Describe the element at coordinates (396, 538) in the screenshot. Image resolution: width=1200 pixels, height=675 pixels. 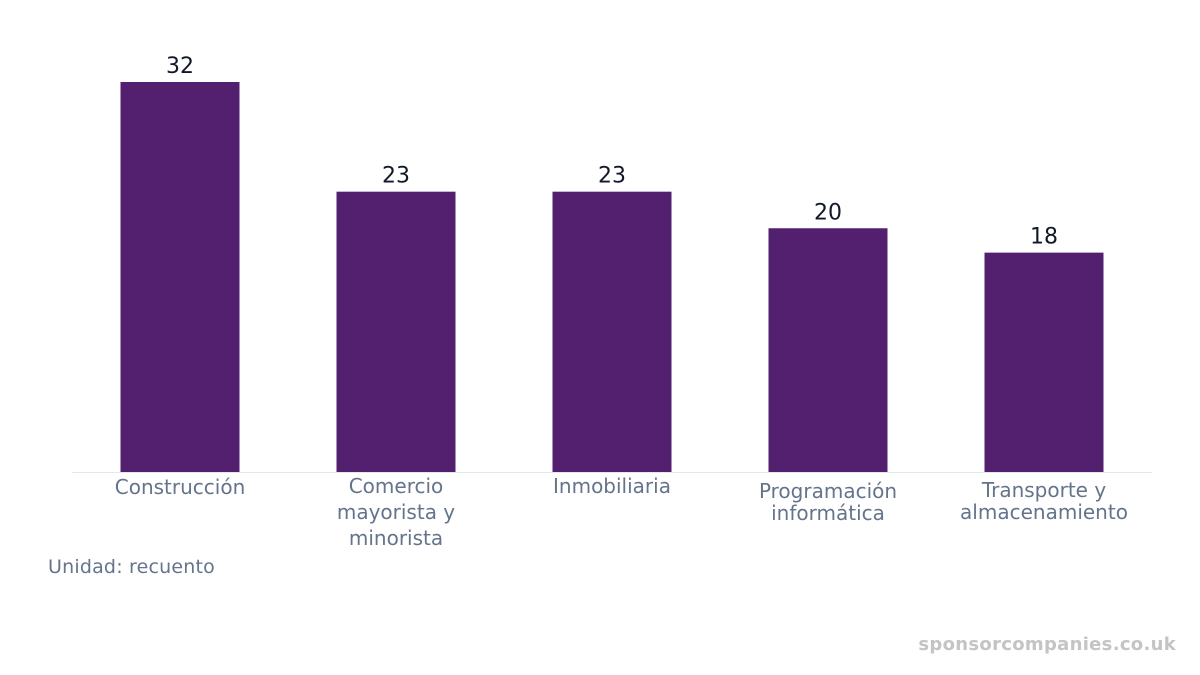
I see `category-label-line: minorista` at that location.